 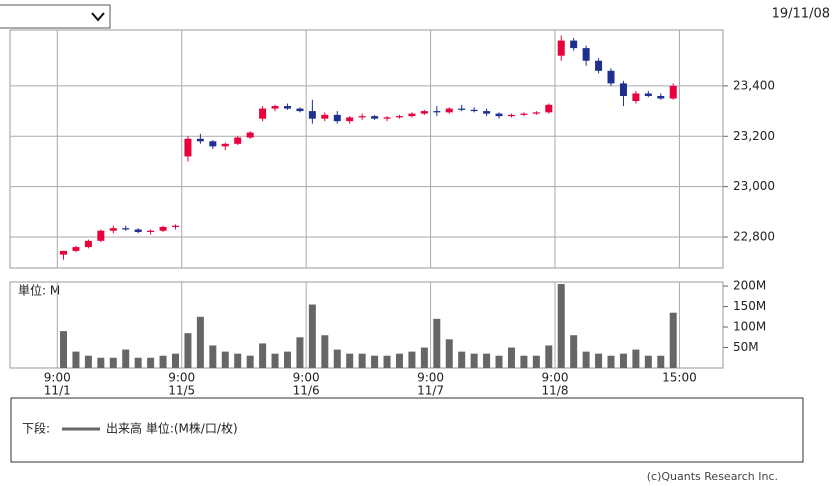 What do you see at coordinates (181, 391) in the screenshot?
I see `x-tick-label: 11/5` at bounding box center [181, 391].